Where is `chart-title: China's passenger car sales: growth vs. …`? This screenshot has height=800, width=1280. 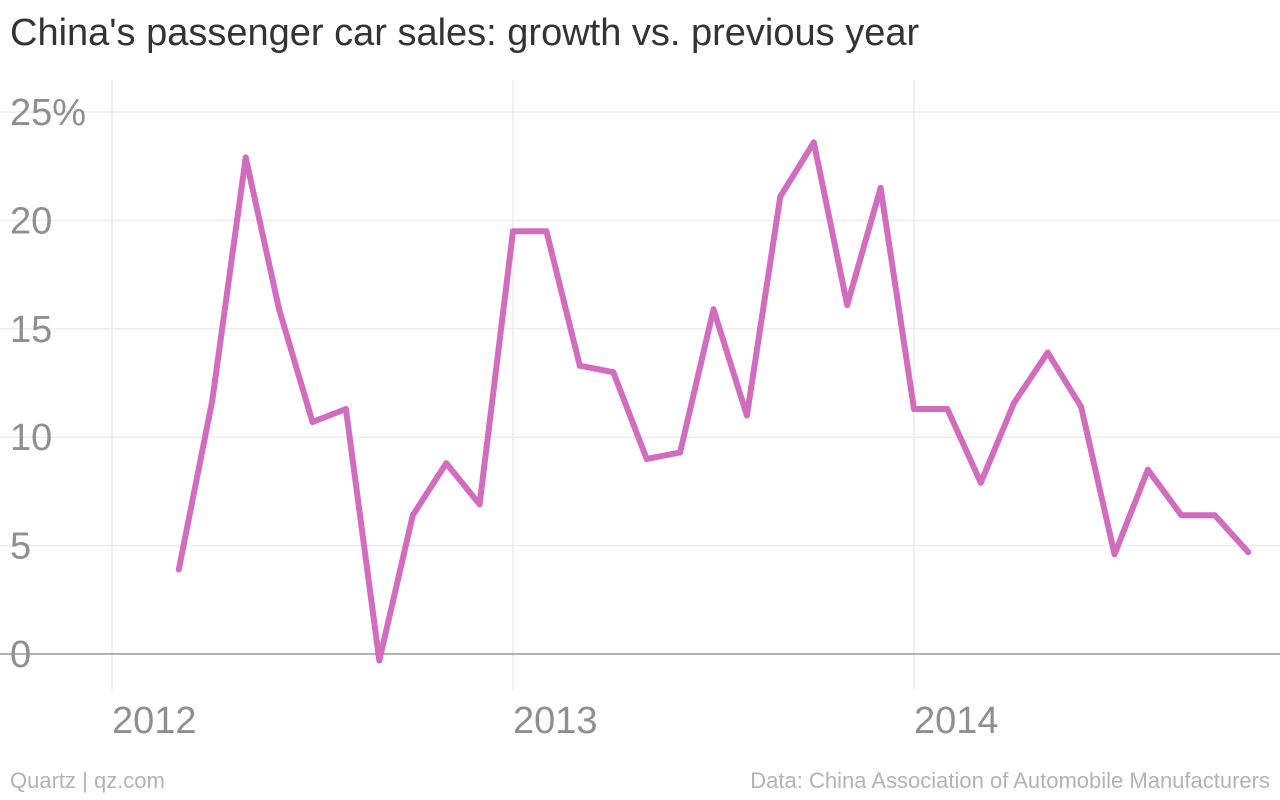
chart-title: China's passenger car sales: growth vs. … is located at coordinates (465, 33).